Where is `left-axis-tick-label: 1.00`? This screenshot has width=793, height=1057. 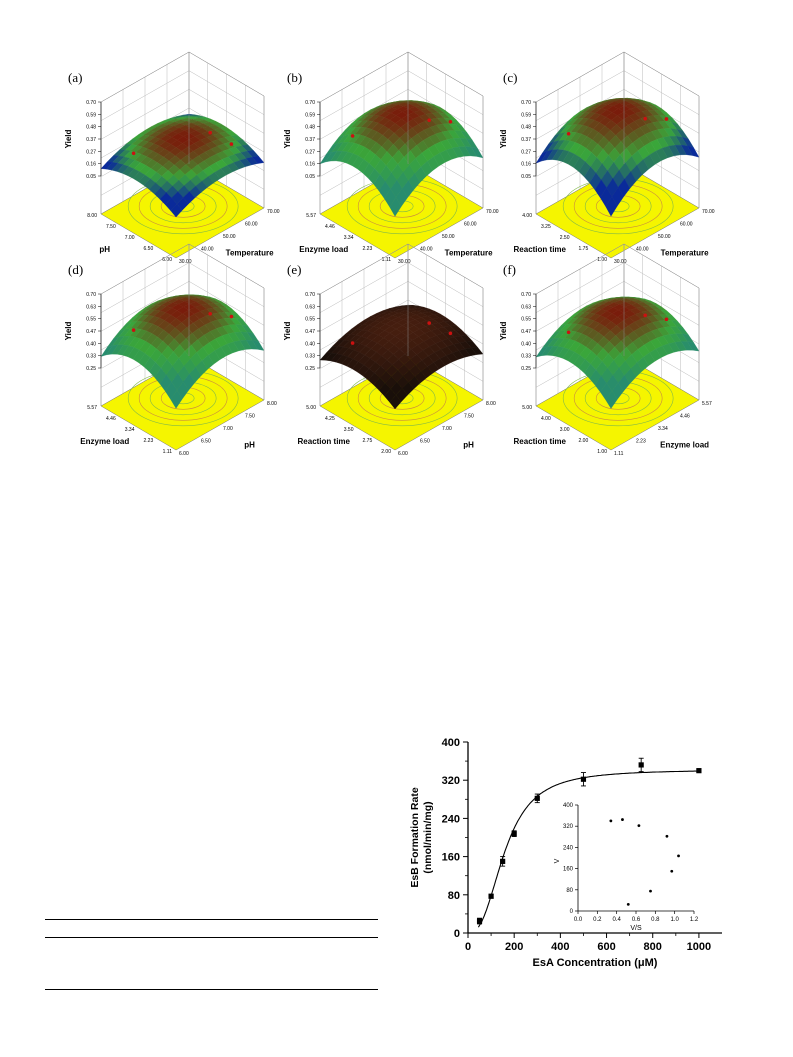 left-axis-tick-label: 1.00 is located at coordinates (602, 452).